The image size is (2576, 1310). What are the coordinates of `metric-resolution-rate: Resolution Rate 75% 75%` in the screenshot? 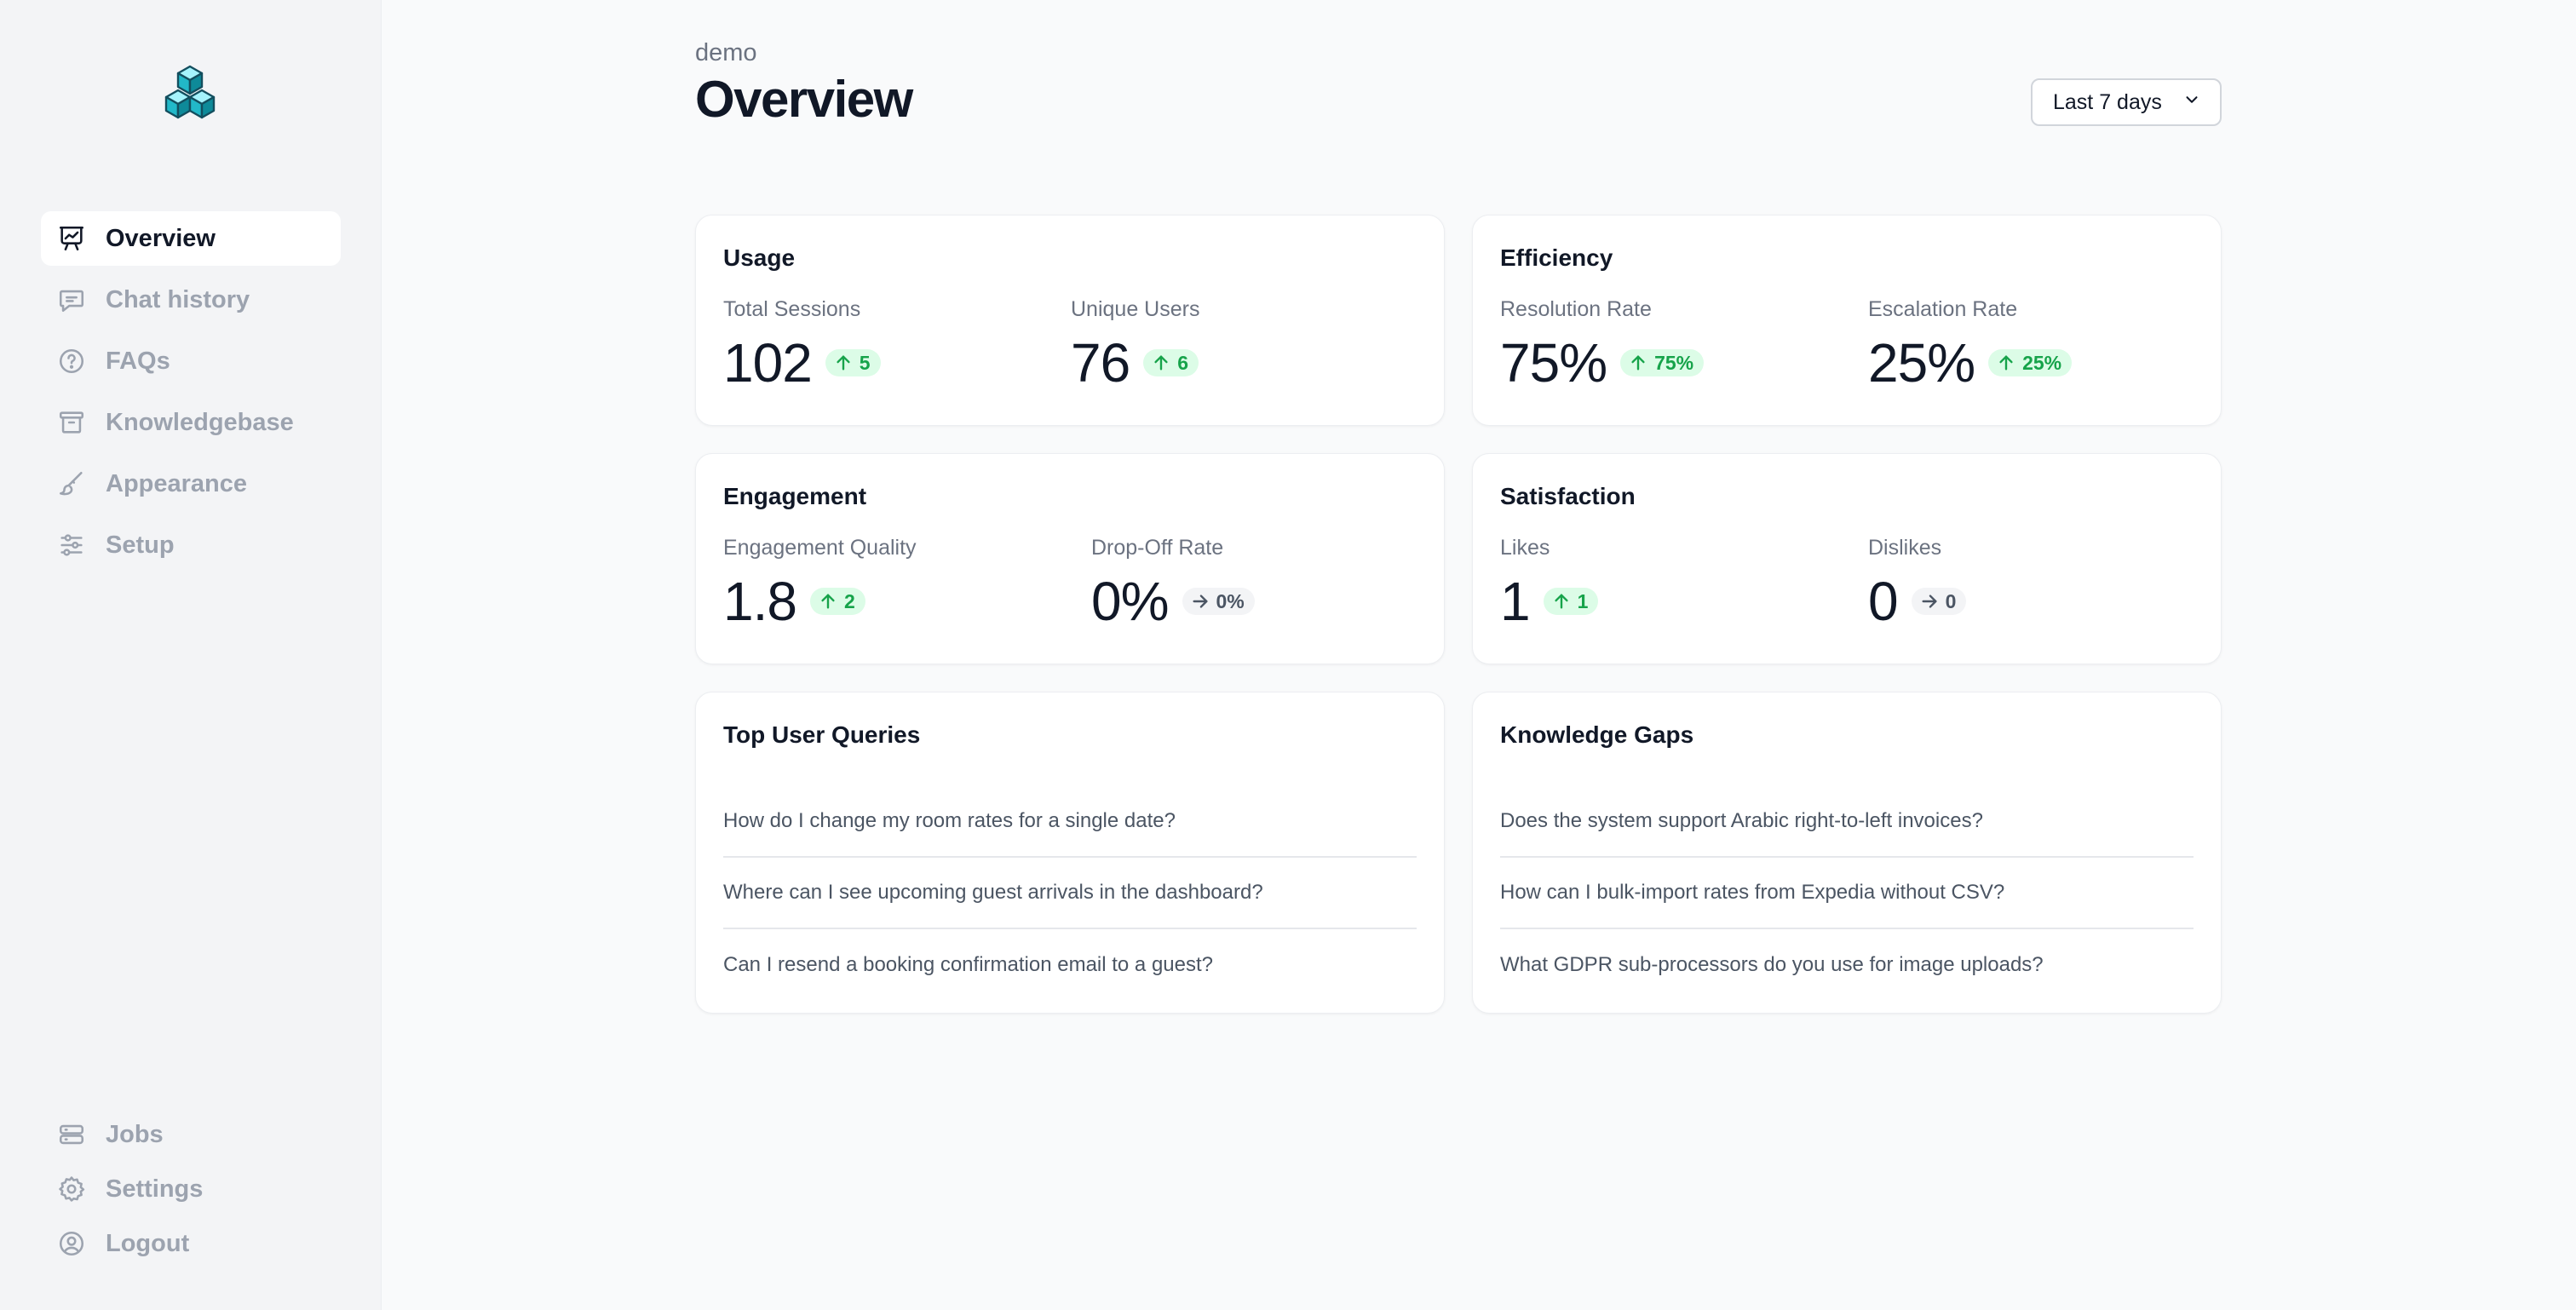 It's located at (1603, 345).